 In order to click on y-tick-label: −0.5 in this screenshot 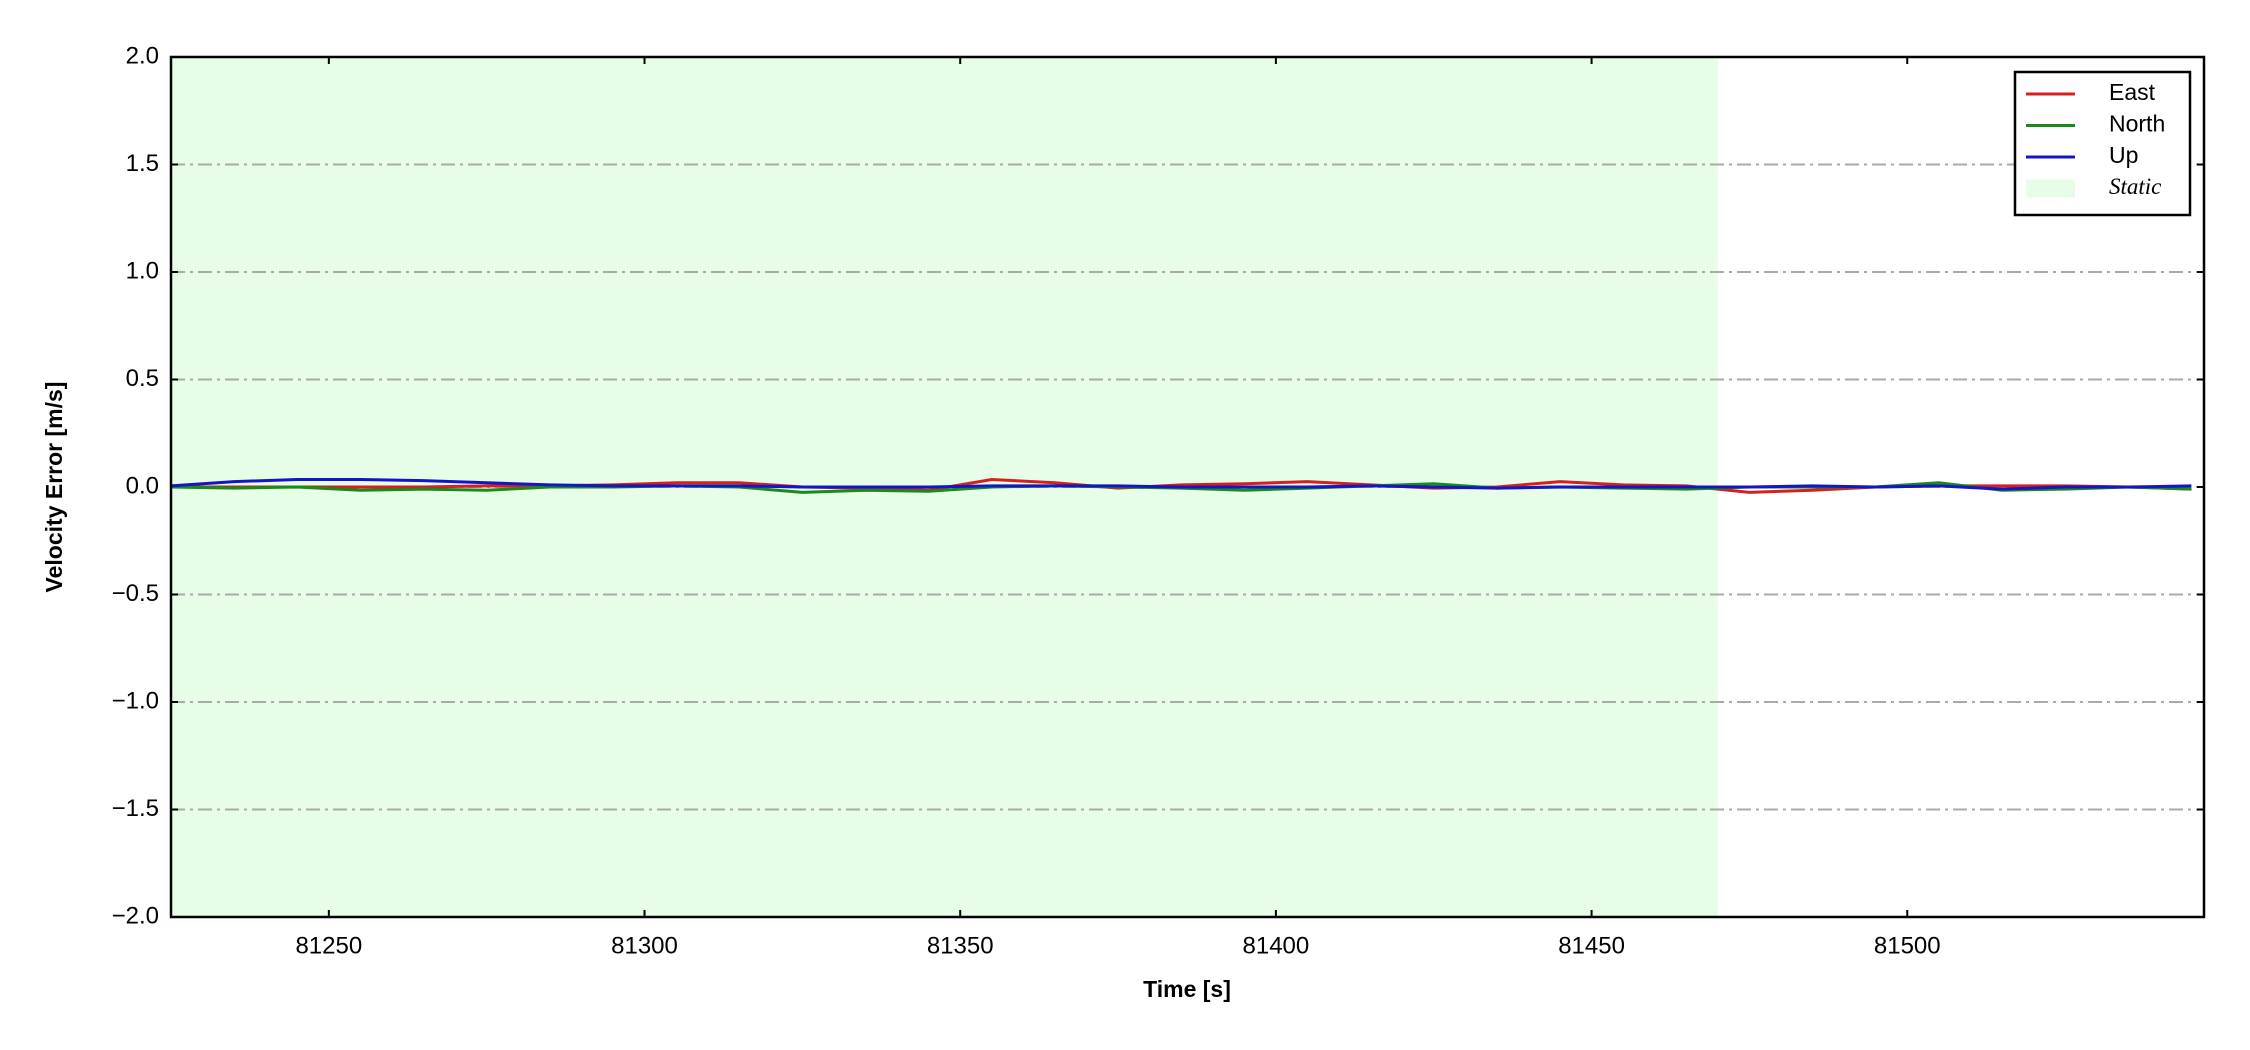, I will do `click(135, 593)`.